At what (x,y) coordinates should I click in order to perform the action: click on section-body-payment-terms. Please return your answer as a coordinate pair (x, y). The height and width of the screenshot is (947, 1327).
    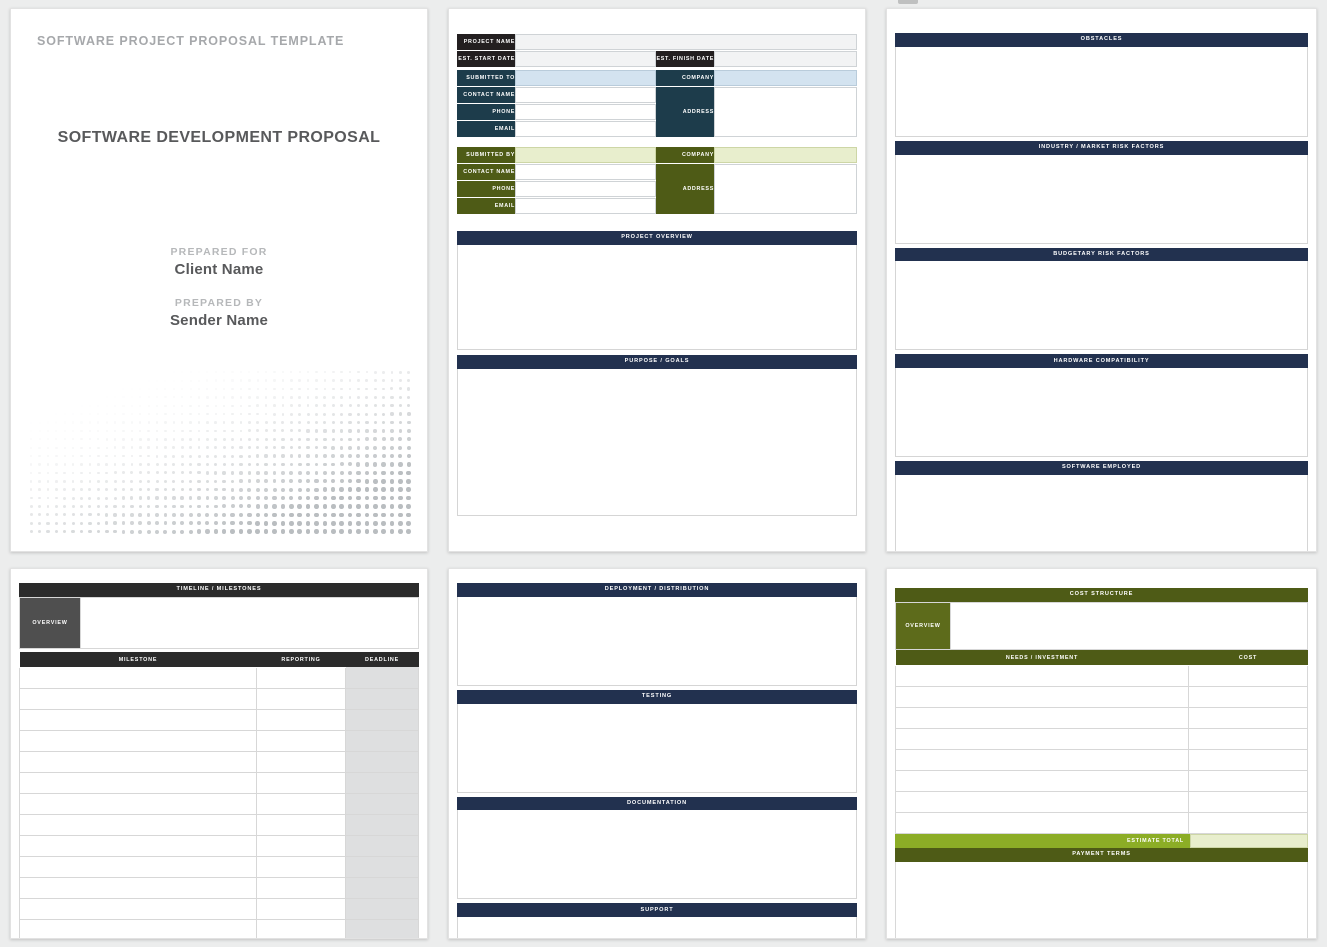
    Looking at the image, I should click on (1101, 899).